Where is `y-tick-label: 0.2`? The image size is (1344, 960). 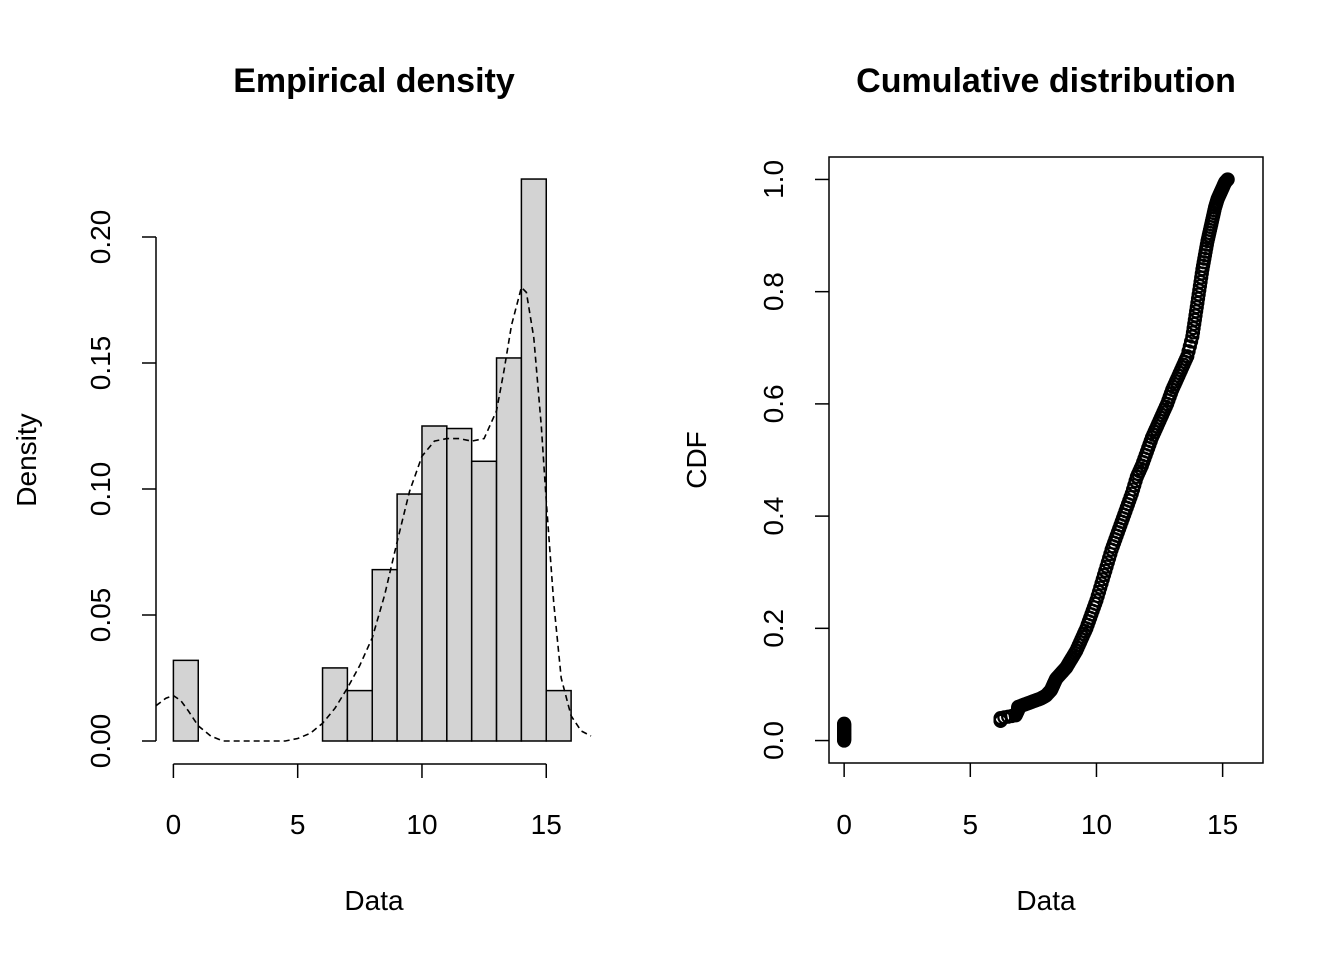 y-tick-label: 0.2 is located at coordinates (773, 628).